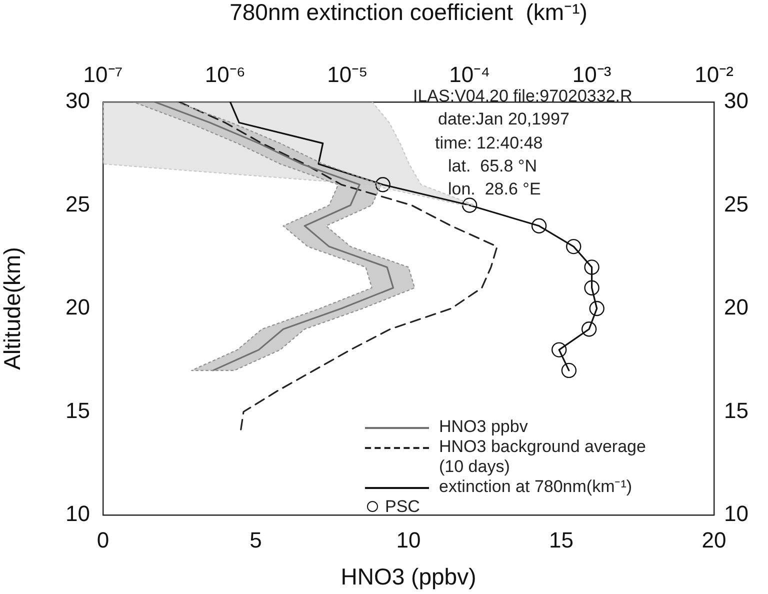  I want to click on annotation: time: 12:40:48, so click(489, 143).